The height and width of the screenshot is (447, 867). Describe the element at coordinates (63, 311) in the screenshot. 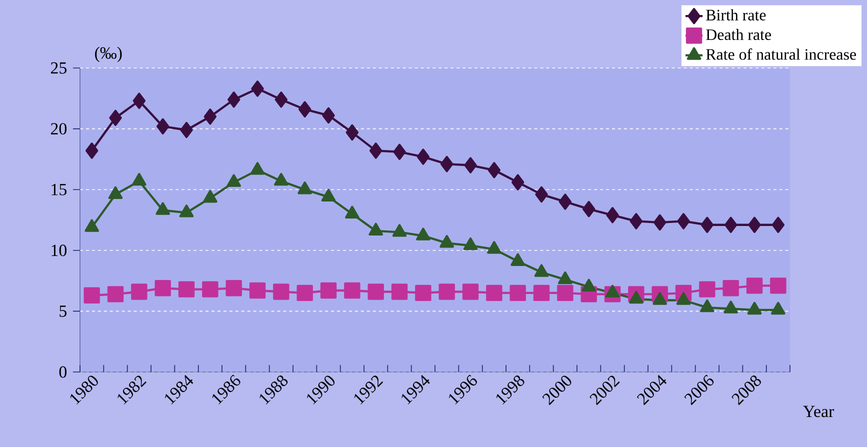

I see `y-tick-label: 5` at that location.